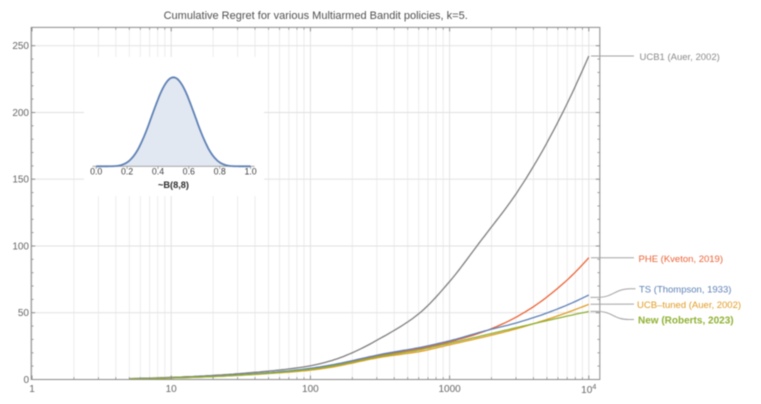 Image resolution: width=761 pixels, height=404 pixels. I want to click on svg-text: New (Roberts, 2023), so click(686, 321).